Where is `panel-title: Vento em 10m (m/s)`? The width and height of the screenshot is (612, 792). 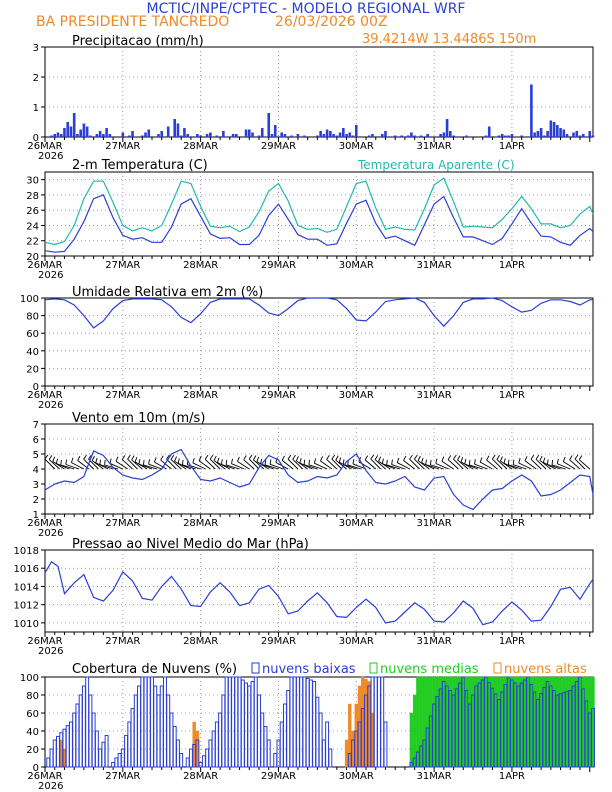 panel-title: Vento em 10m (m/s) is located at coordinates (138, 418).